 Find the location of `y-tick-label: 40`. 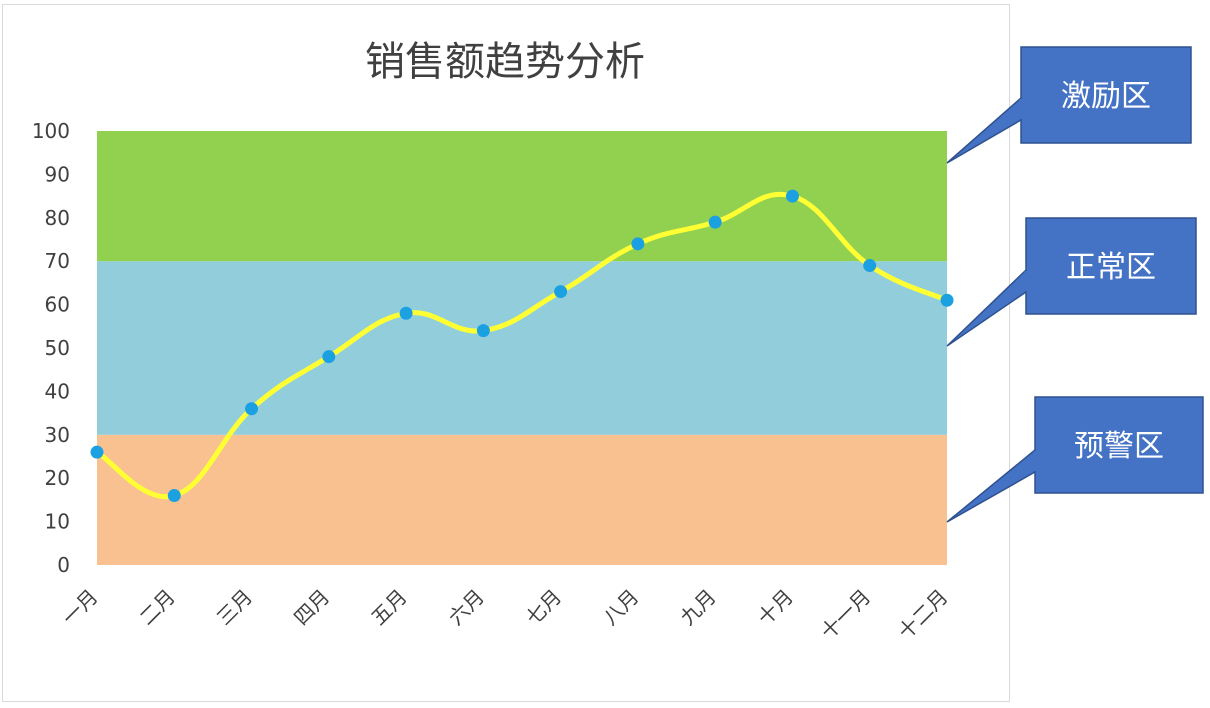

y-tick-label: 40 is located at coordinates (57, 391).